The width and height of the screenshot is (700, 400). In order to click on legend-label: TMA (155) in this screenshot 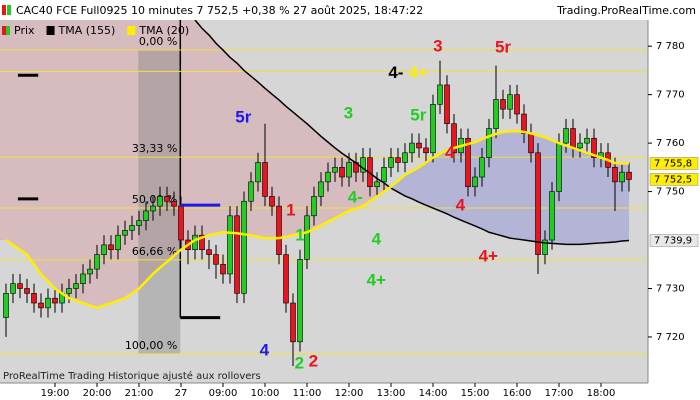, I will do `click(87, 30)`.